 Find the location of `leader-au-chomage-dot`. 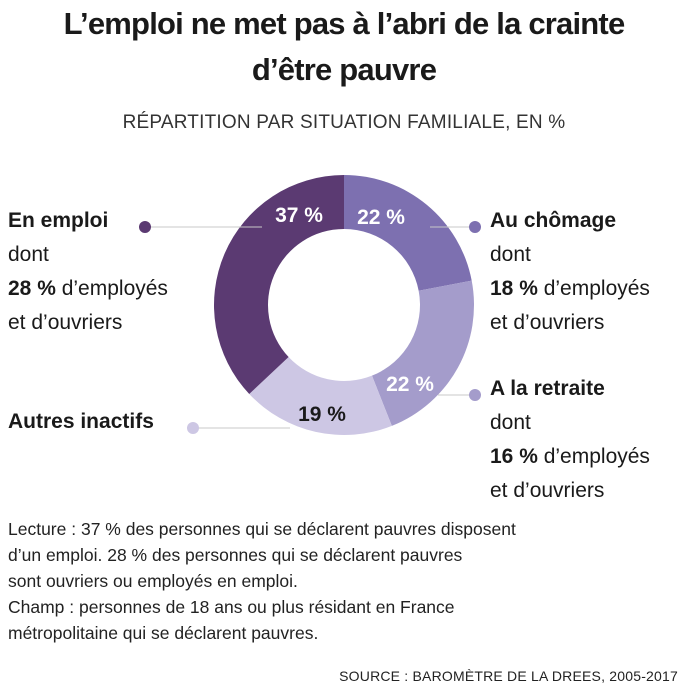

leader-au-chomage-dot is located at coordinates (475, 227).